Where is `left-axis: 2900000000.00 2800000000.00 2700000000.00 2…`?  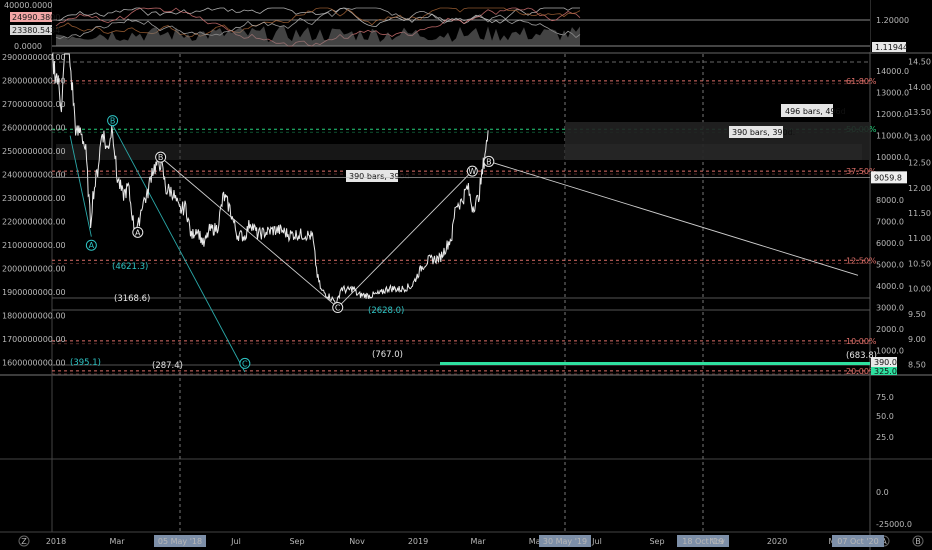 left-axis: 2900000000.00 2800000000.00 2700000000.00 2… is located at coordinates (34, 210).